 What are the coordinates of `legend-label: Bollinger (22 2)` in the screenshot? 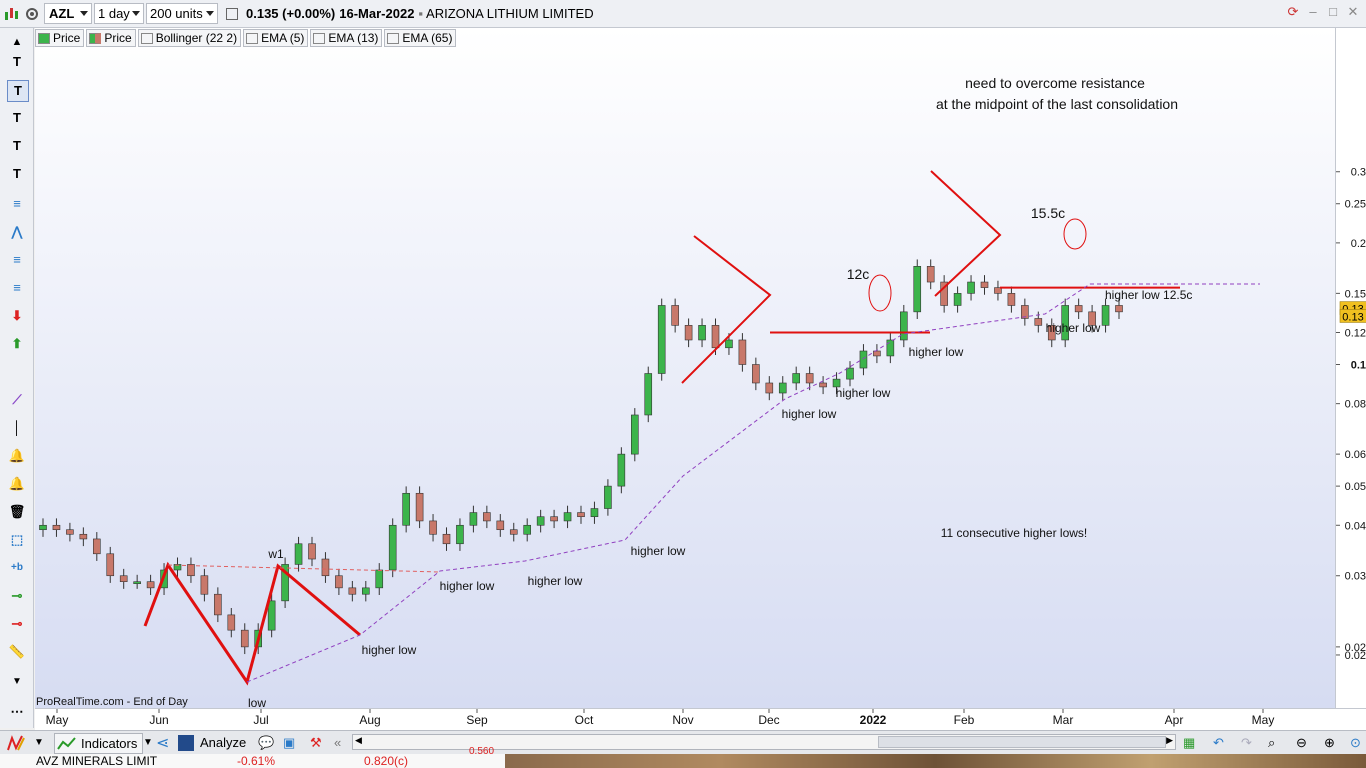 It's located at (196, 38).